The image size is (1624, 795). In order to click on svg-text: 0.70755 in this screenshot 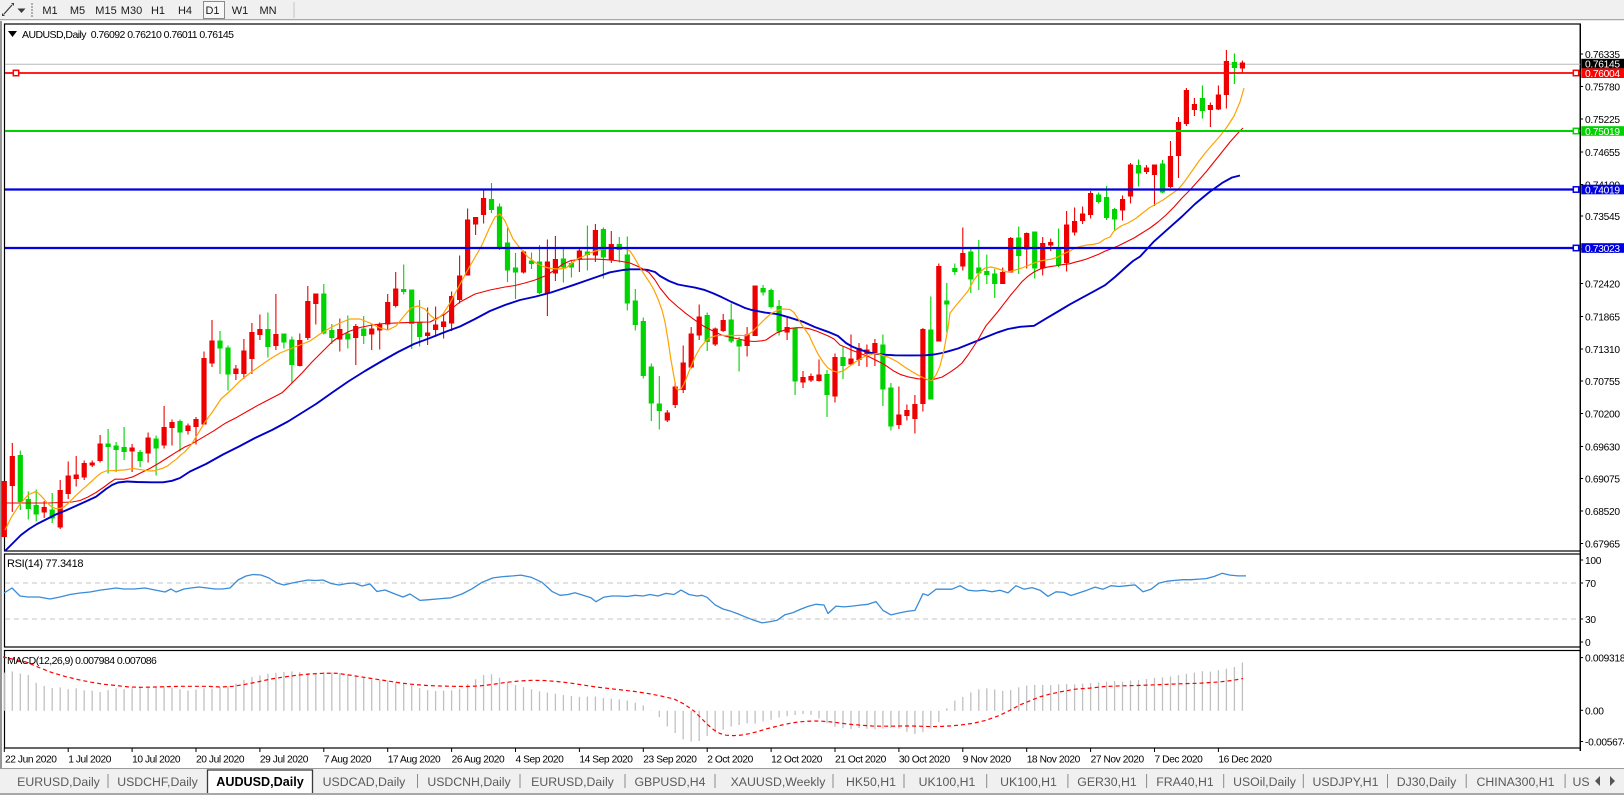, I will do `click(1602, 382)`.